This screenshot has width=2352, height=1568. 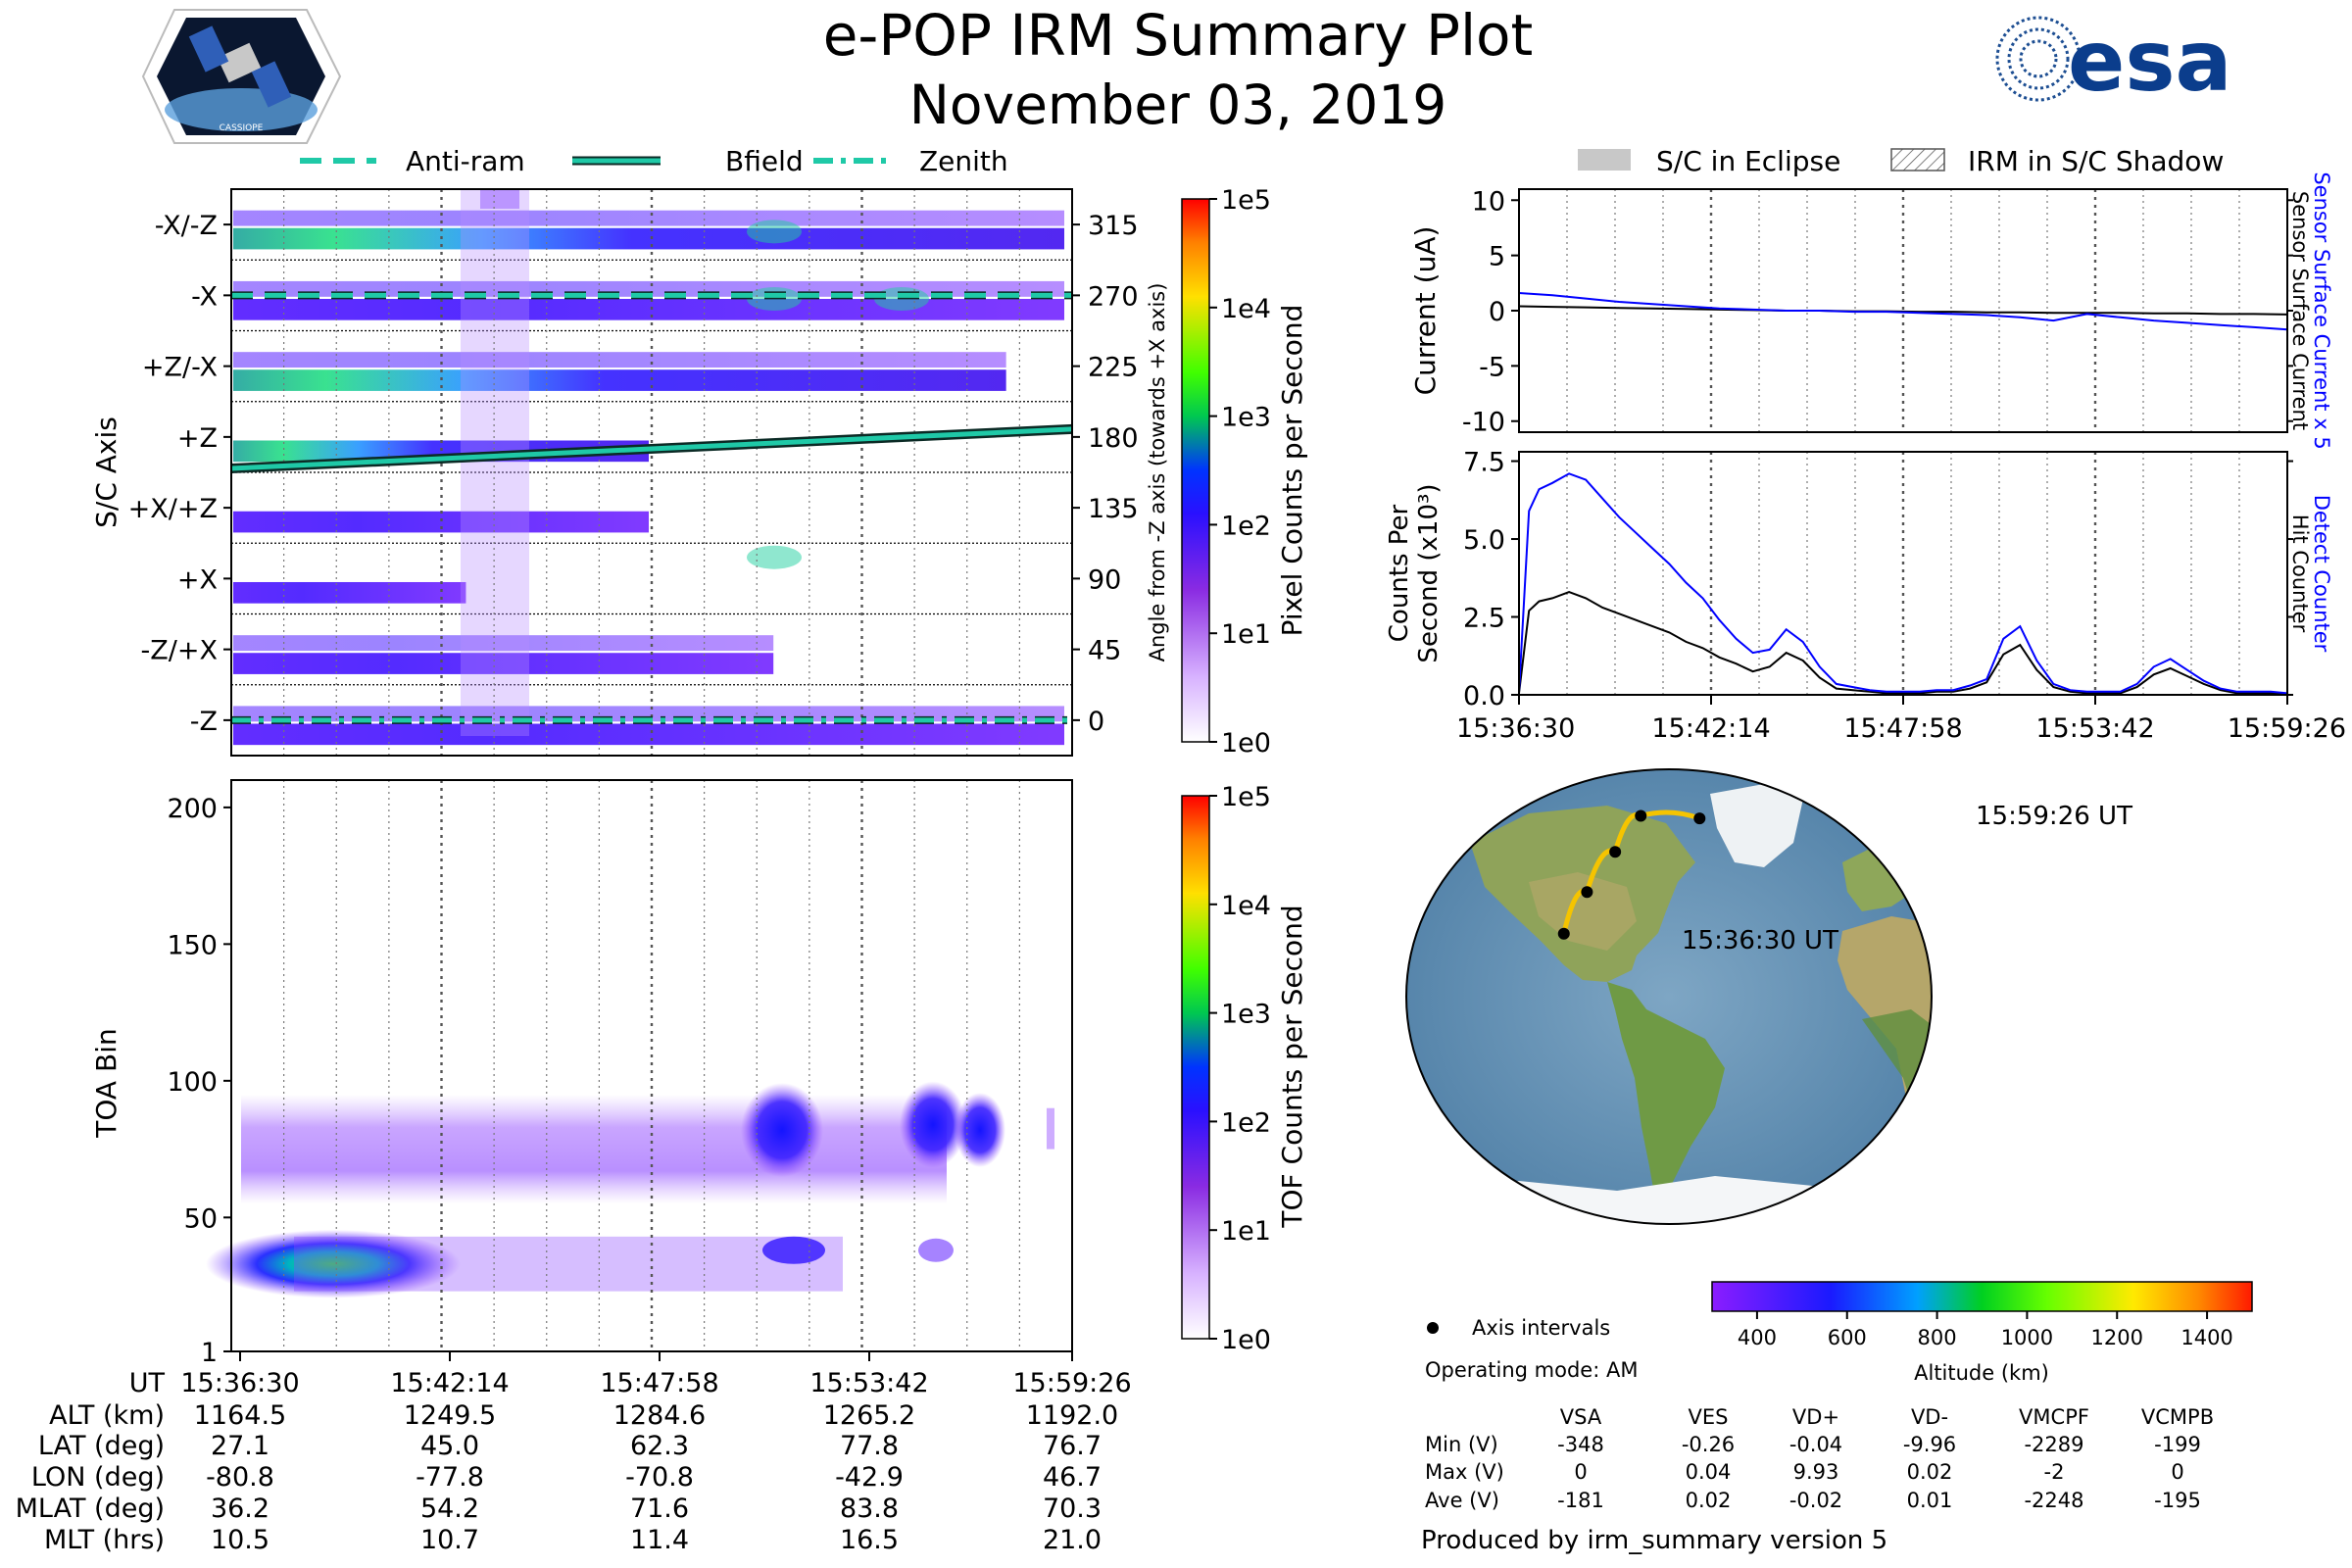 I want to click on produced-by: Produced by irm_summary version 5, so click(x=1654, y=1540).